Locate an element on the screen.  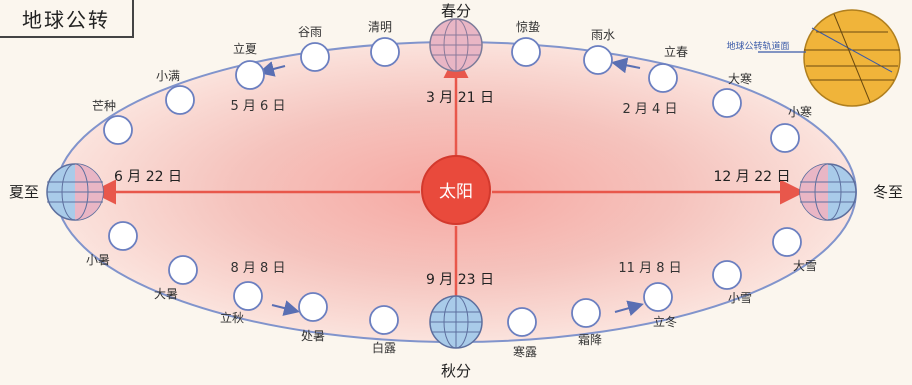
date-lichun: 2 月 4 日 is located at coordinates (650, 109).